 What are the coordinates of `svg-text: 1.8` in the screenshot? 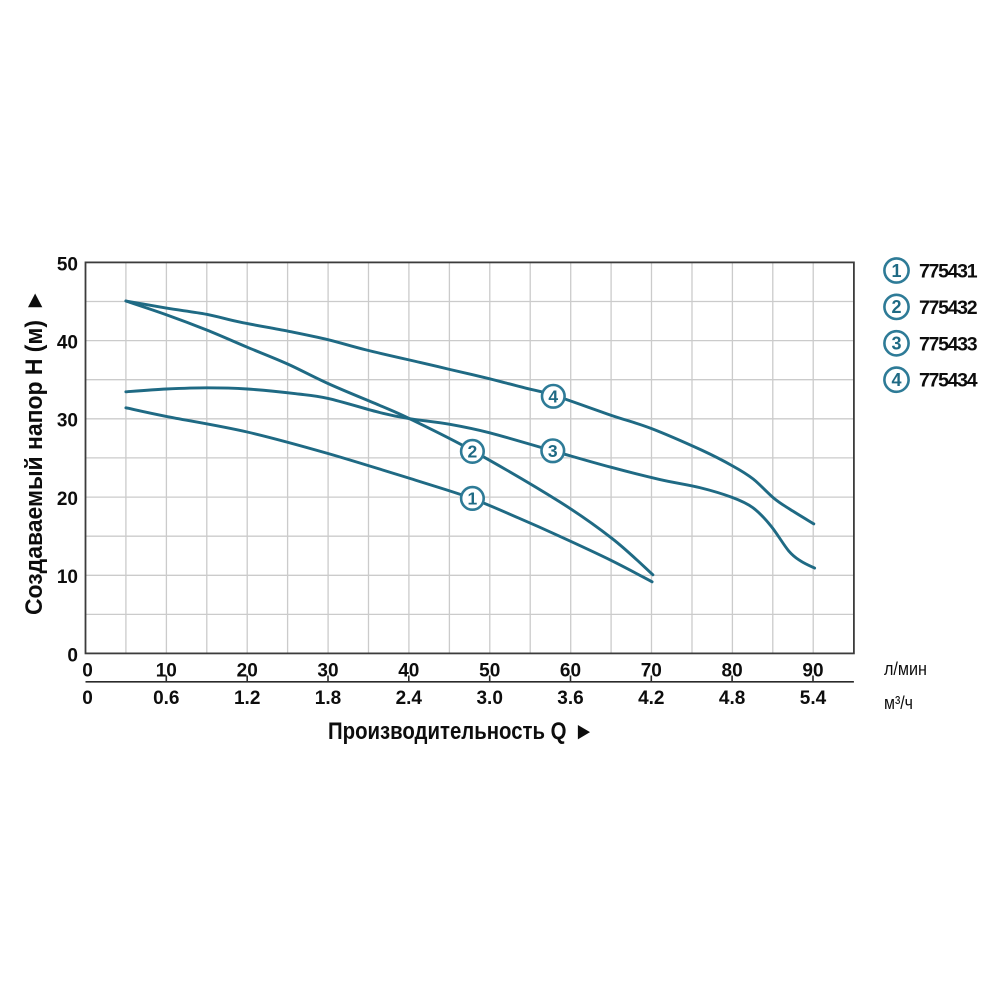 It's located at (328, 698).